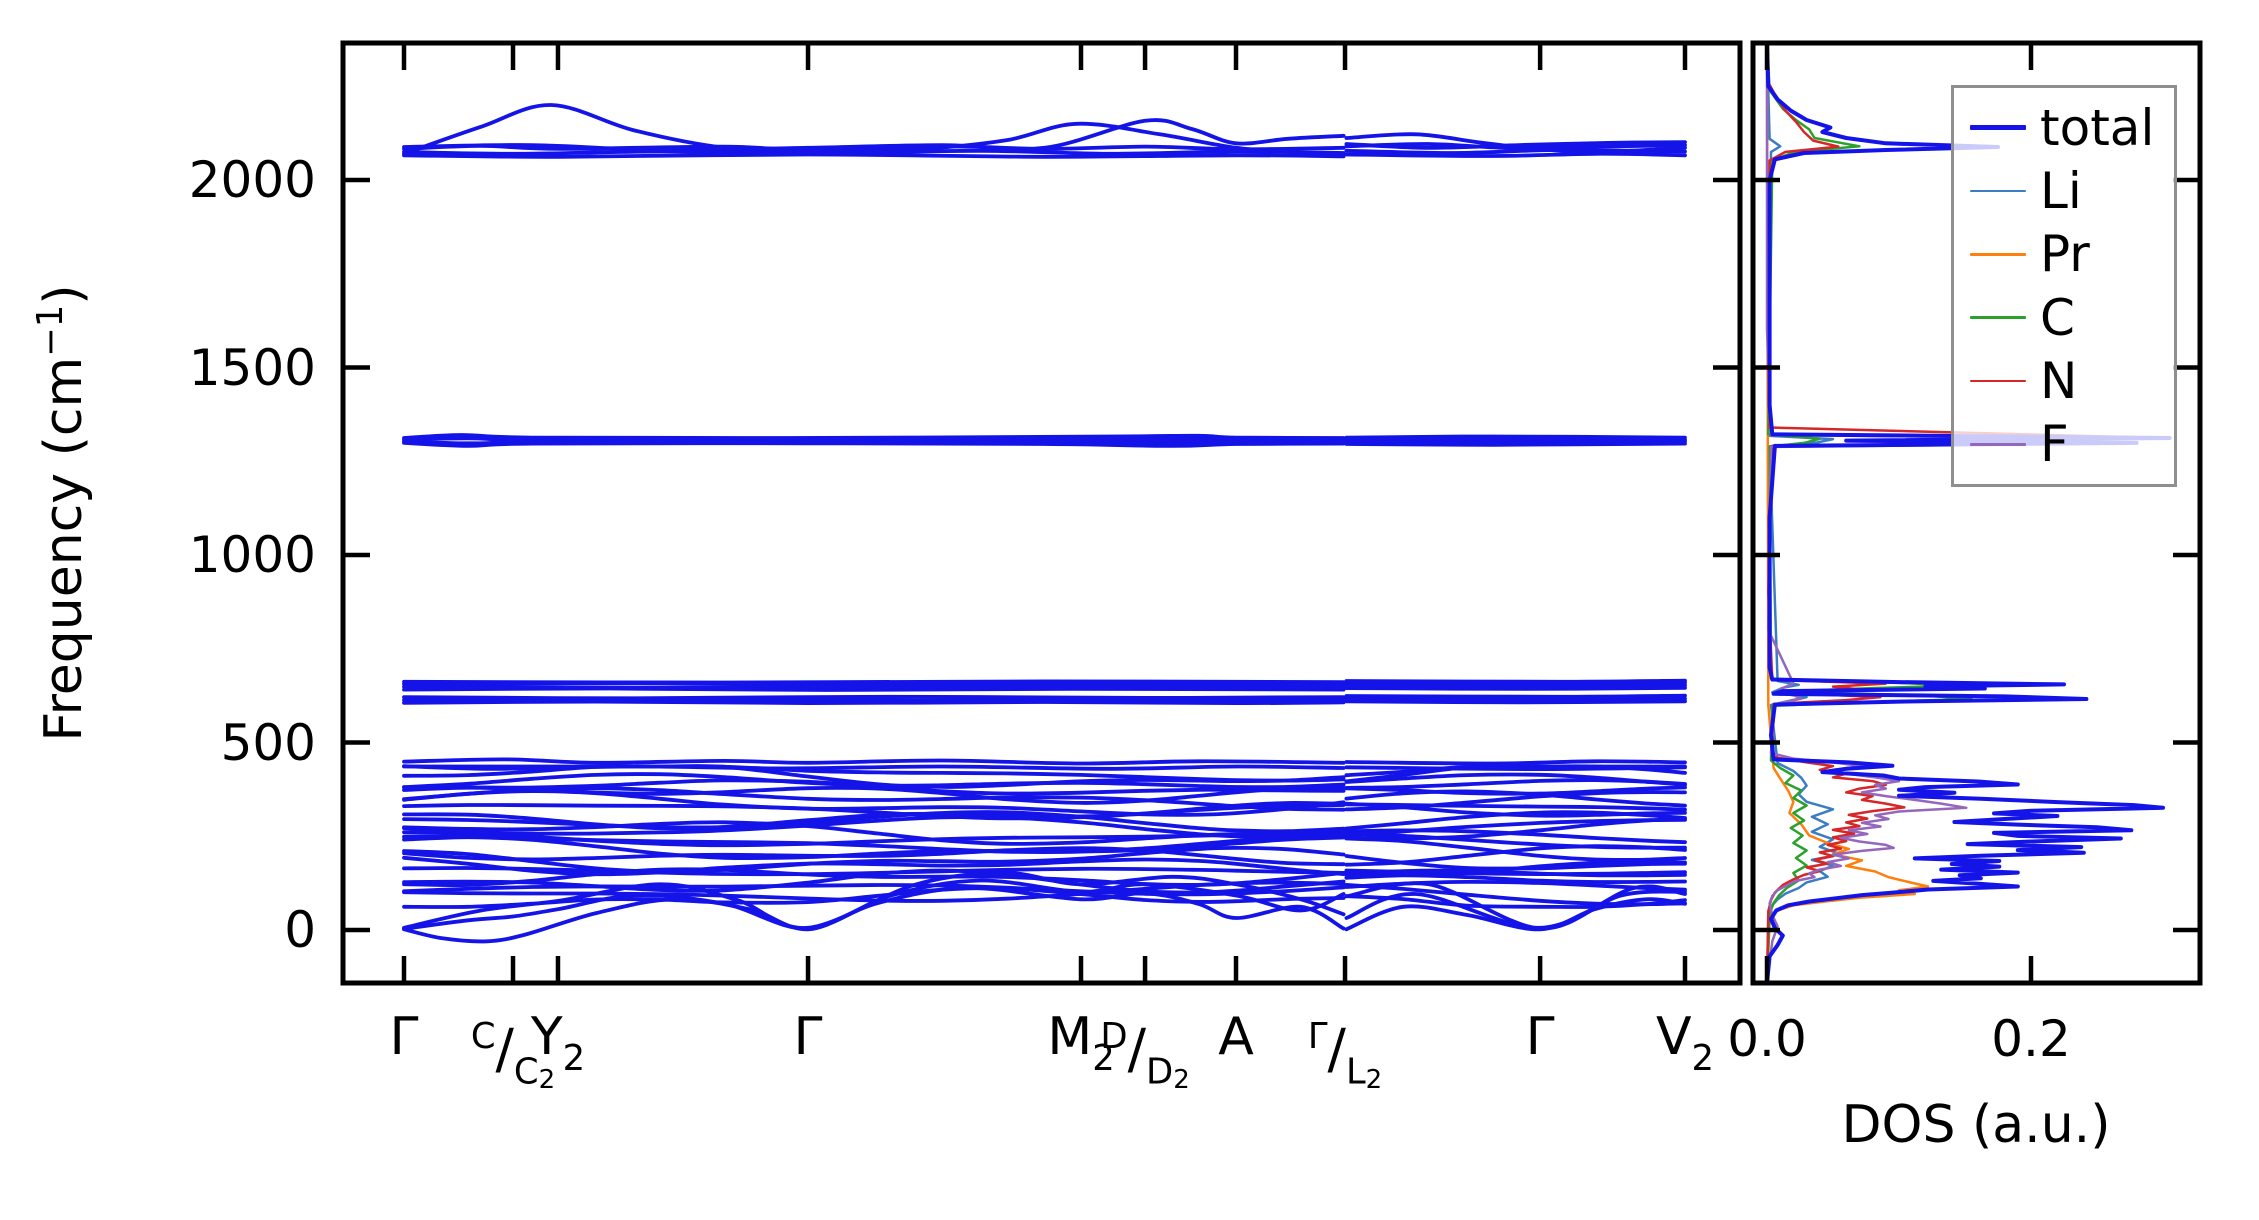 The height and width of the screenshot is (1220, 2259). Describe the element at coordinates (1955, 513) in the screenshot. I see `dos-series-F` at that location.